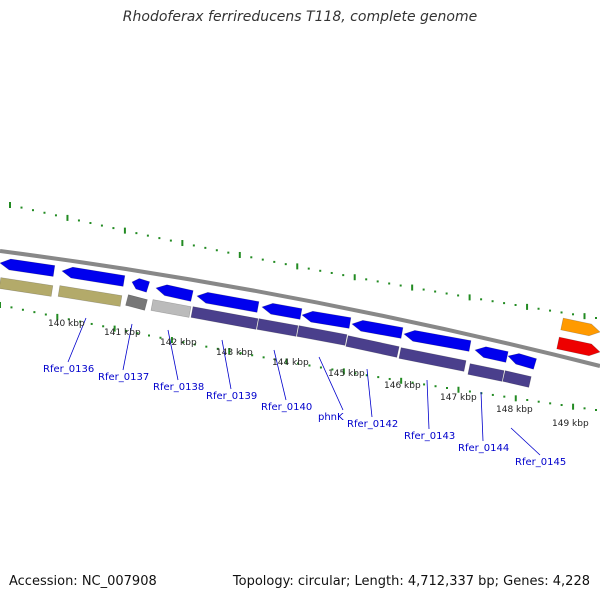  I want to click on gene-label: Rfer_0140, so click(286, 407).